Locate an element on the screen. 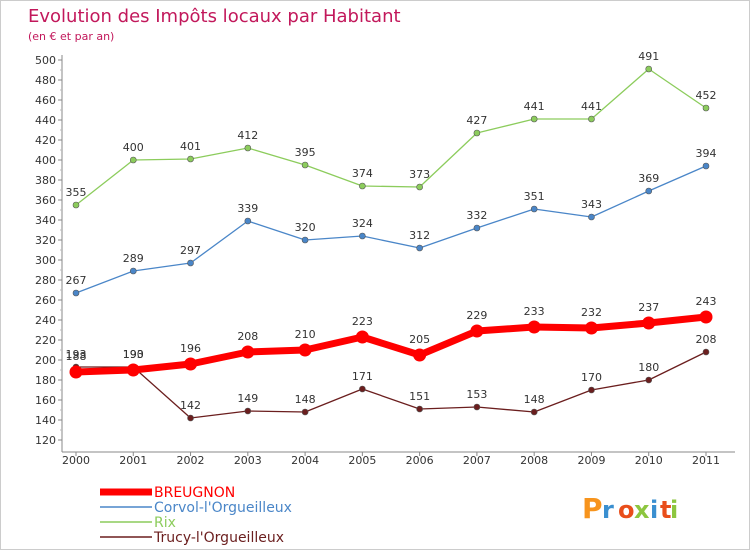  data-label: 243 is located at coordinates (706, 301).